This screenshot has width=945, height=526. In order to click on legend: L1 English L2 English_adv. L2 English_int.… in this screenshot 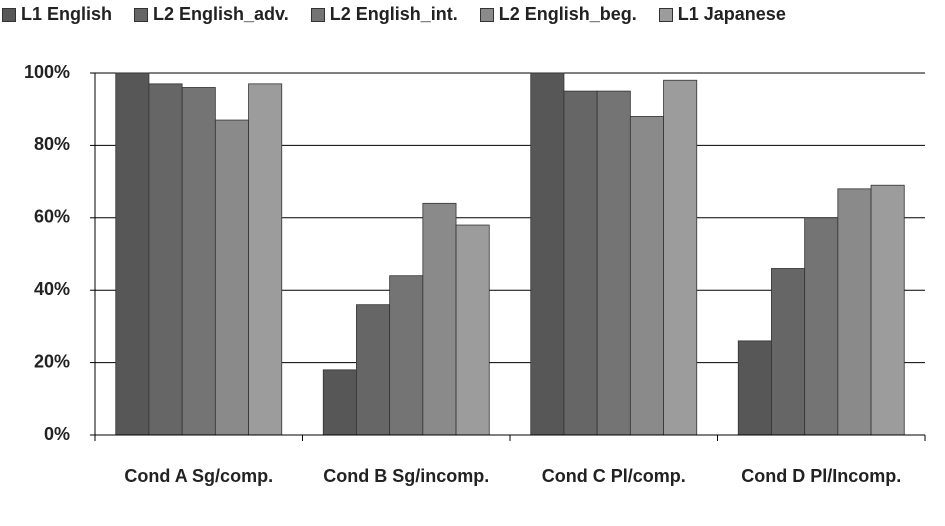, I will do `click(394, 14)`.